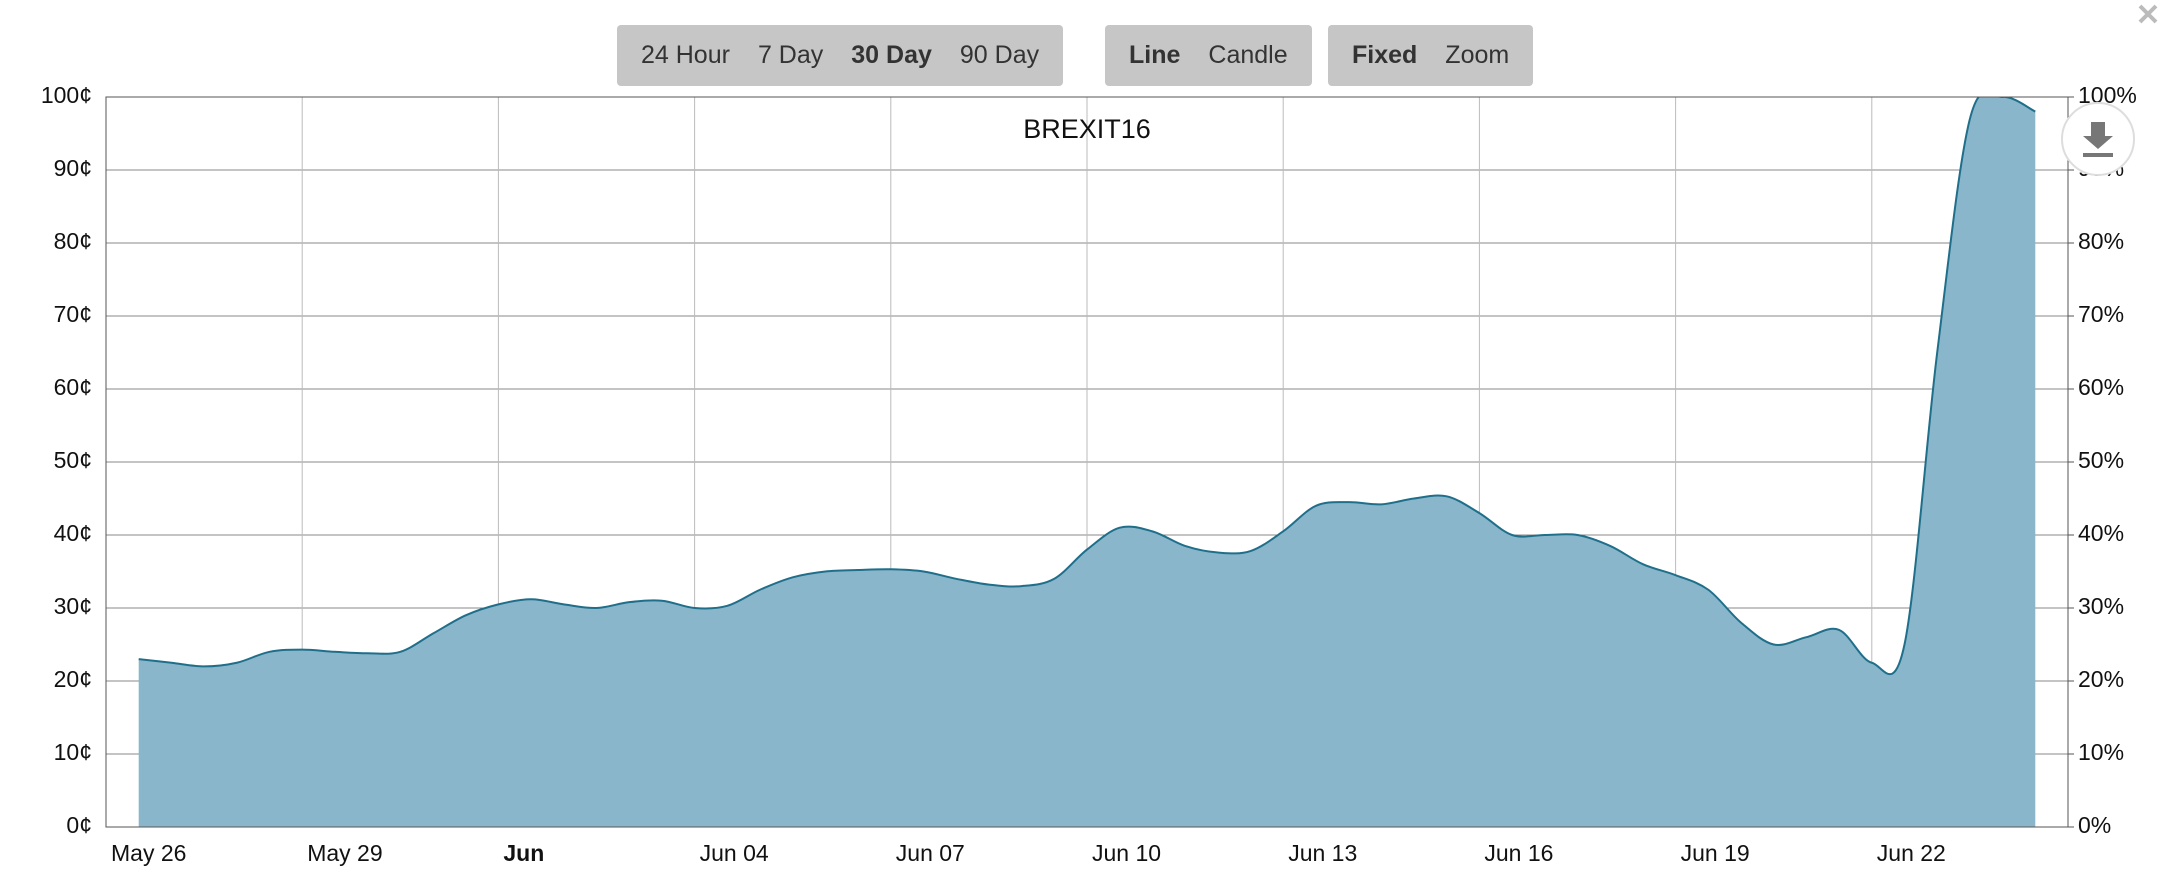 This screenshot has width=2172, height=888. Describe the element at coordinates (2101, 606) in the screenshot. I see `y2-tick-label: 30%` at that location.